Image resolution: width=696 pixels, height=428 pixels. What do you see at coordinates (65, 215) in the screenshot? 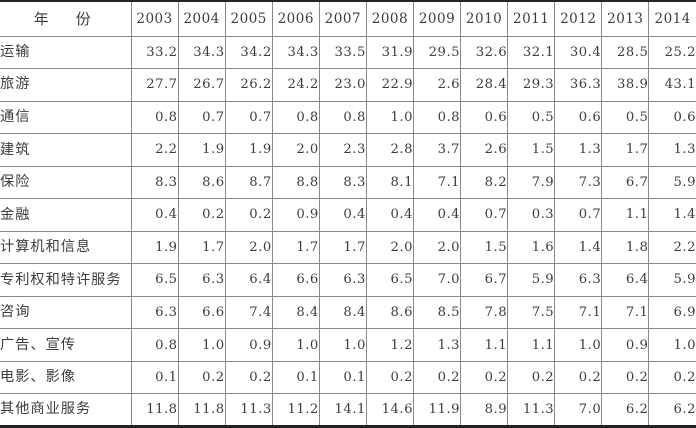
I see `row-label-cell: 金融` at bounding box center [65, 215].